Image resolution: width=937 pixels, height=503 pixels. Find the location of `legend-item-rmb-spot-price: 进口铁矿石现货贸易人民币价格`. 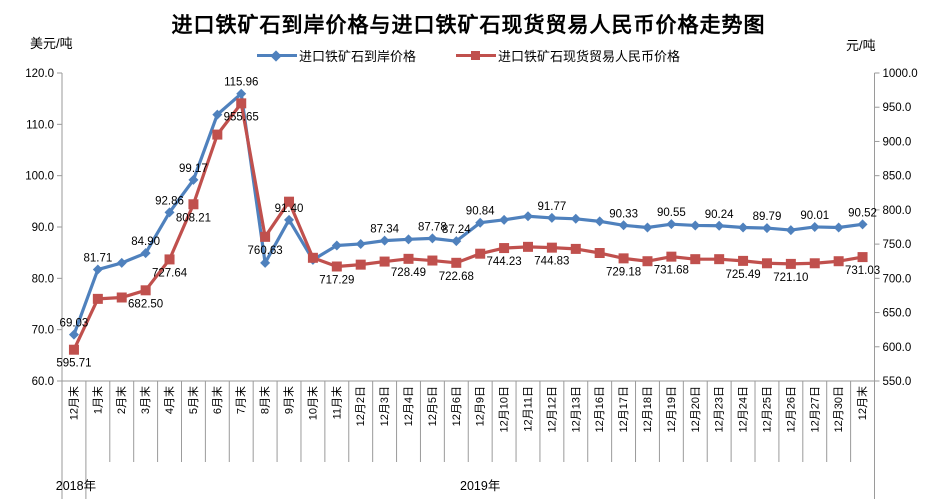

legend-item-rmb-spot-price: 进口铁矿石现货贸易人民币价格 is located at coordinates (568, 55).